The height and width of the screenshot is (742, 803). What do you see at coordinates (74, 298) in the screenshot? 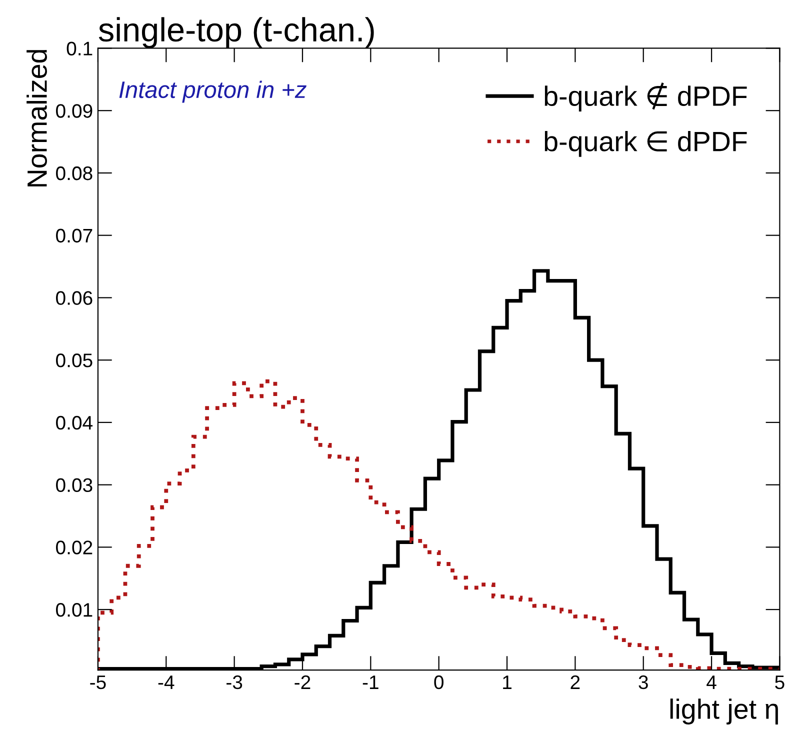
I see `y-tick-label: 0.06` at bounding box center [74, 298].